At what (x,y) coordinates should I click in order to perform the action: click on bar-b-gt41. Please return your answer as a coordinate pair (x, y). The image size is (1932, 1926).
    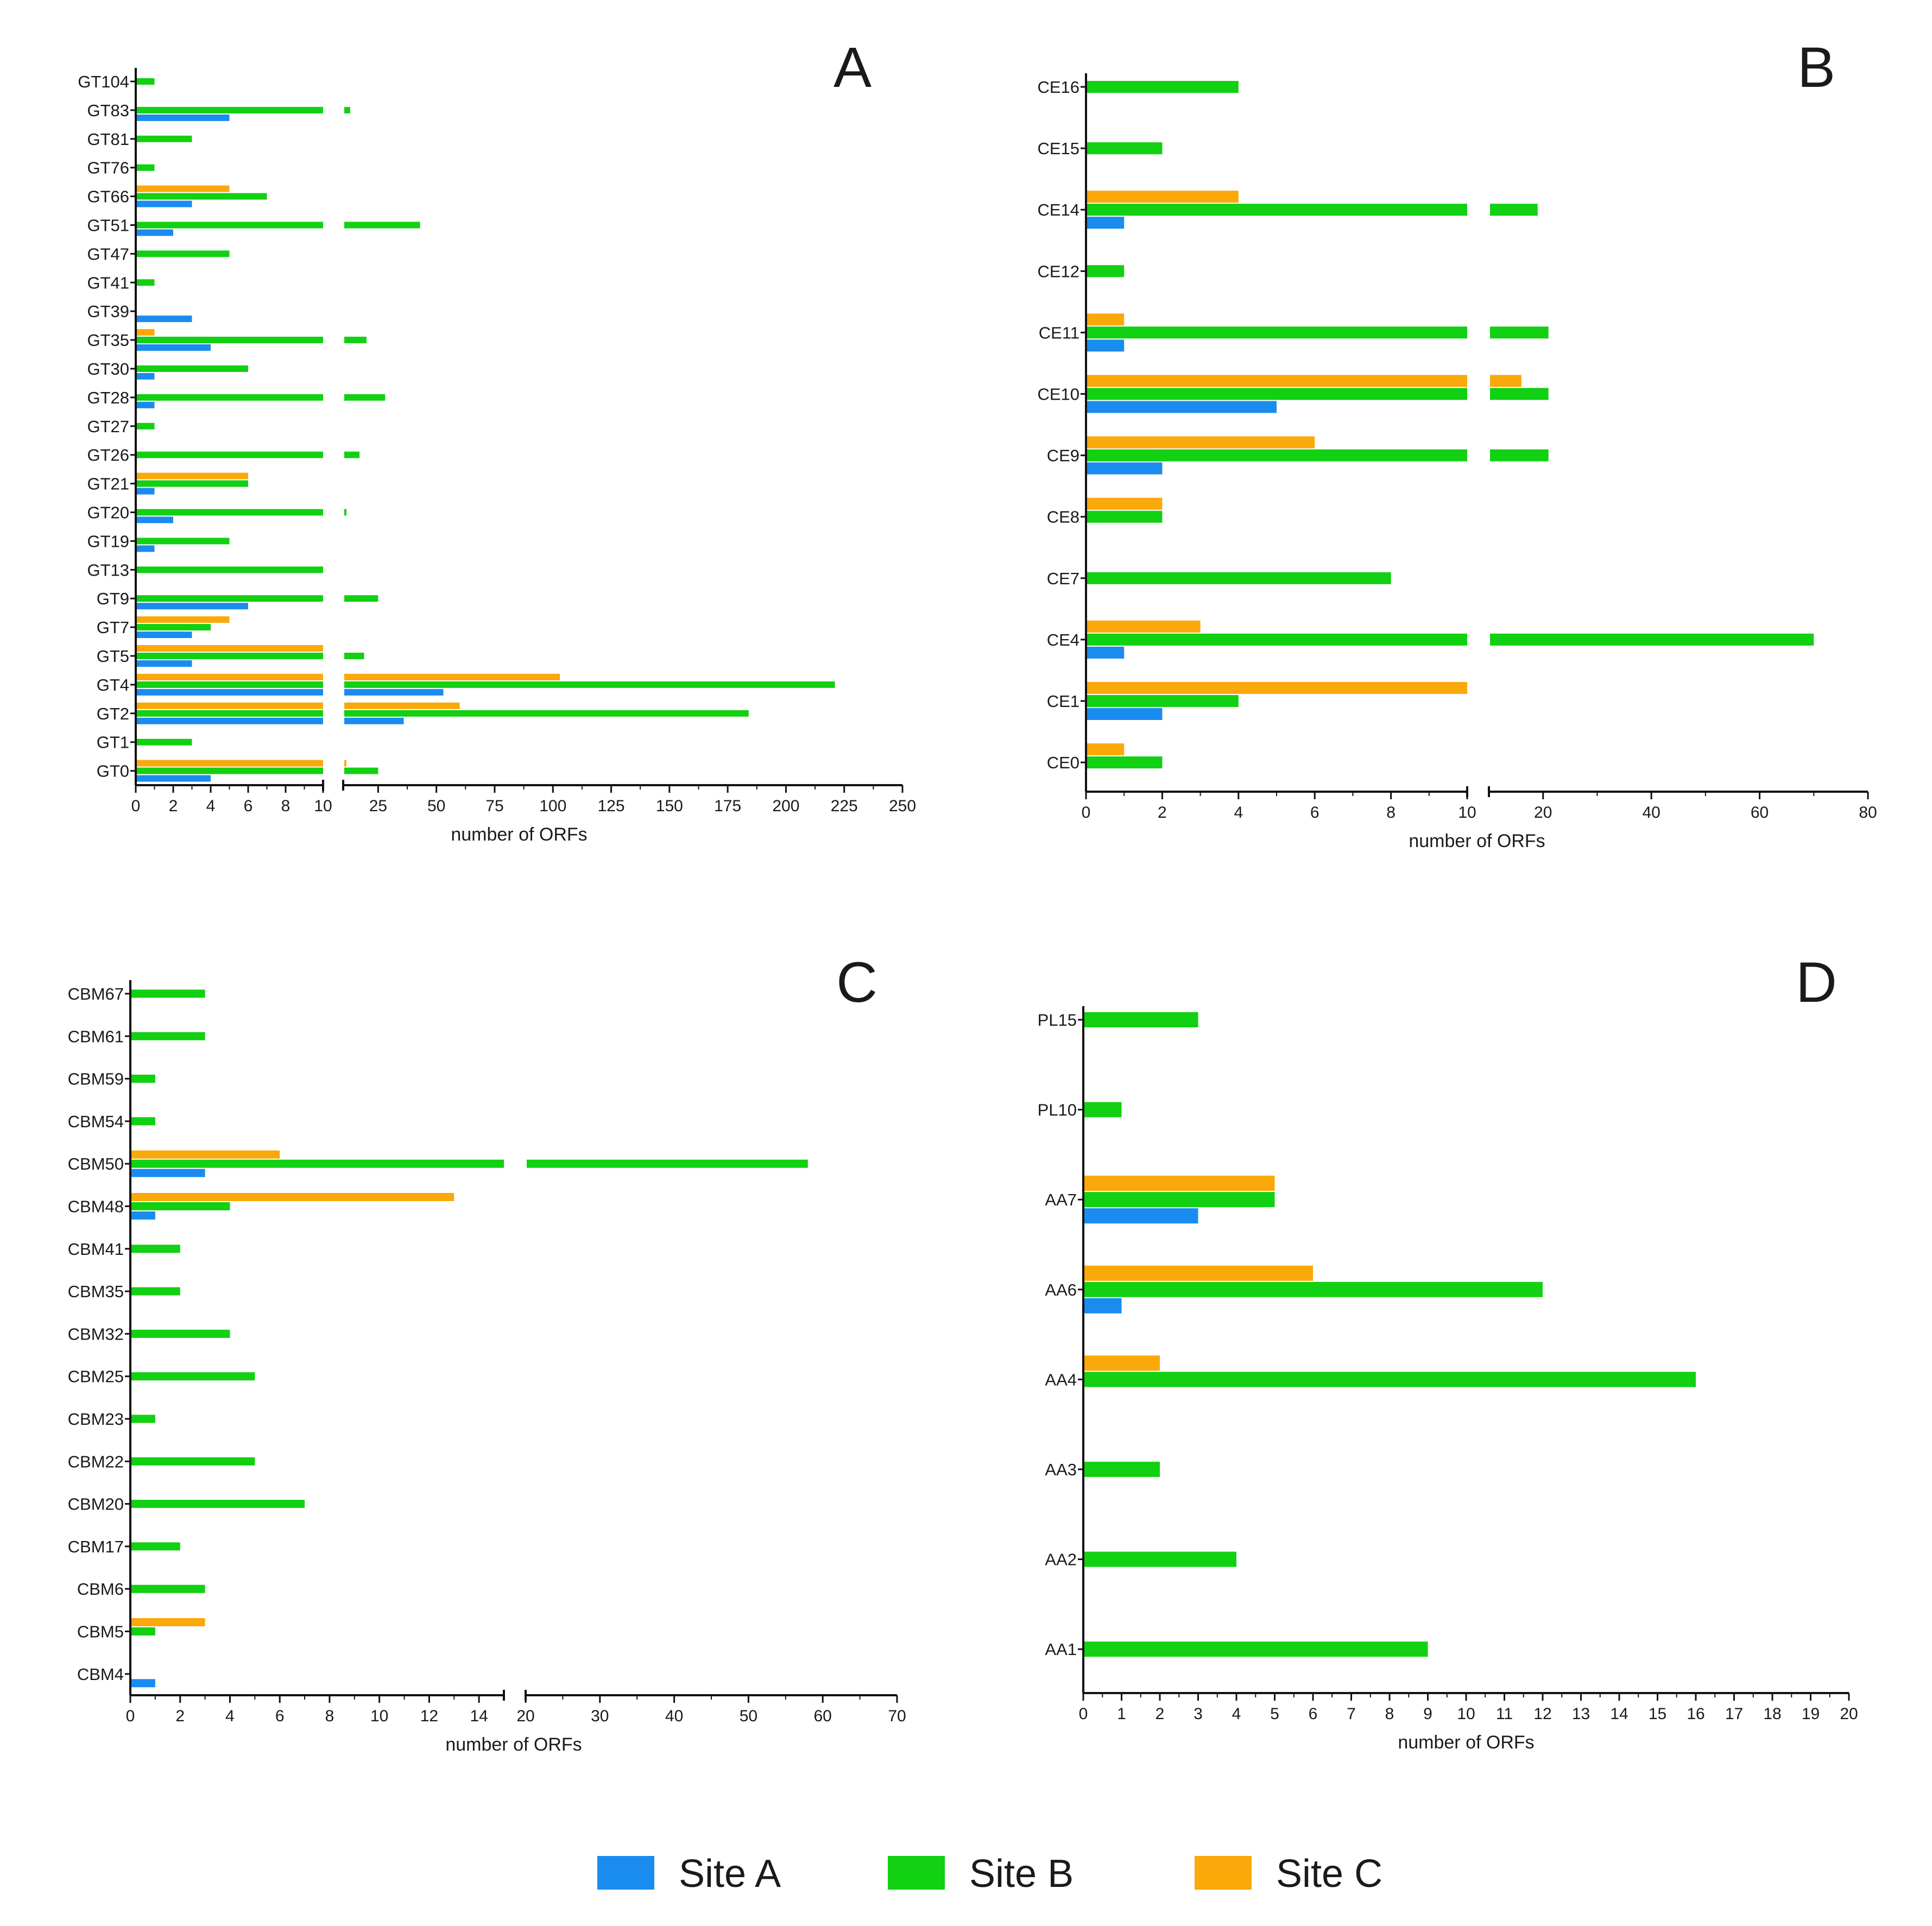
    Looking at the image, I should click on (146, 283).